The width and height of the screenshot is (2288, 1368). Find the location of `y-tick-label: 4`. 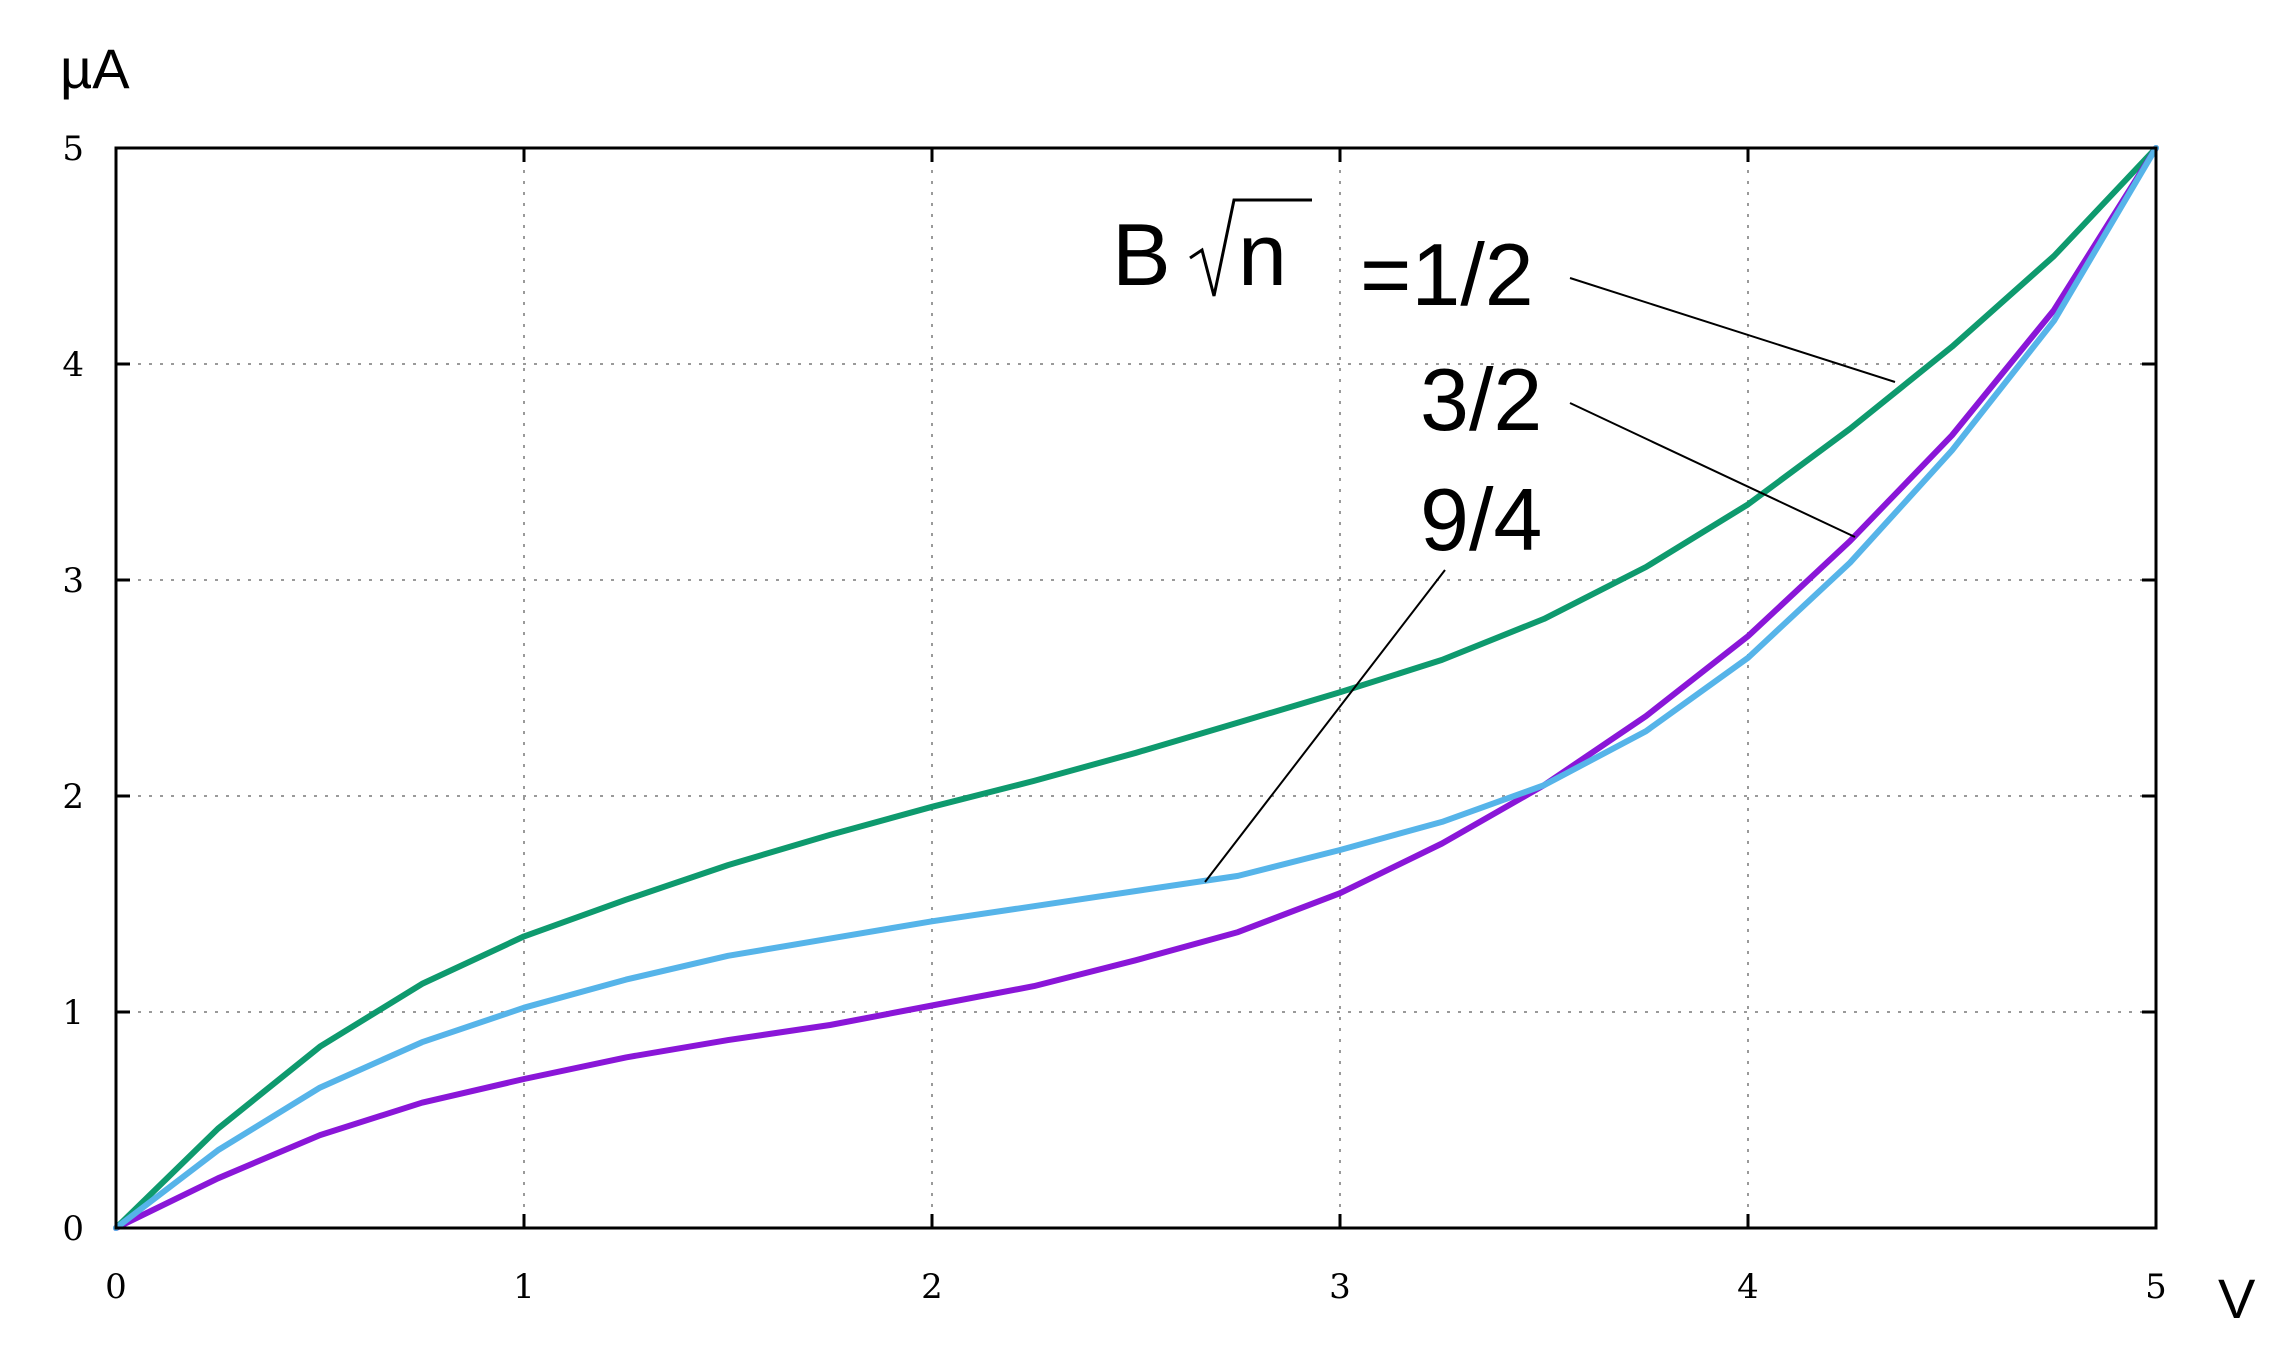

y-tick-label: 4 is located at coordinates (73, 365).